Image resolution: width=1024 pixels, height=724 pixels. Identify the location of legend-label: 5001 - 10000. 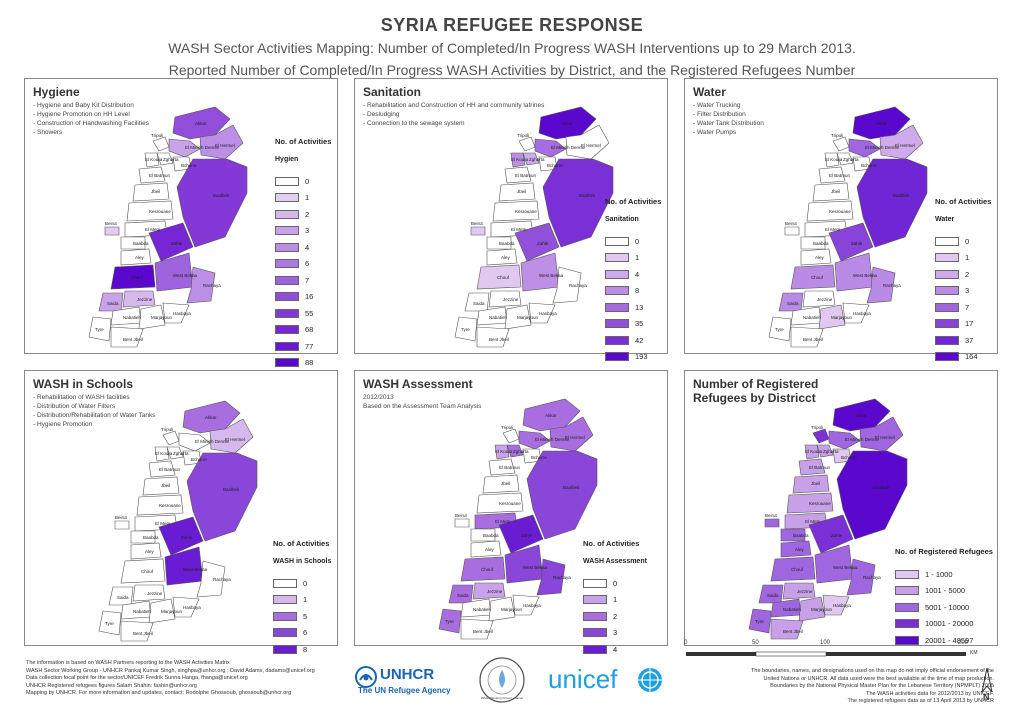
(947, 607).